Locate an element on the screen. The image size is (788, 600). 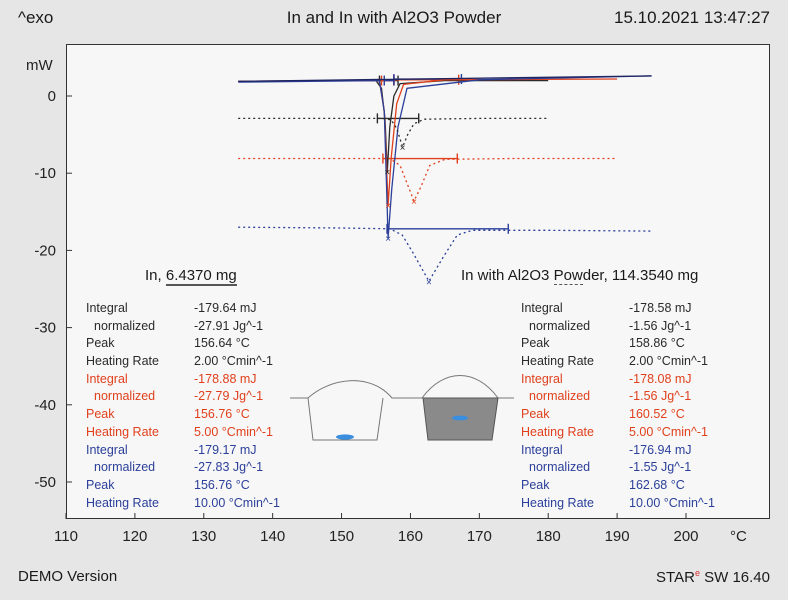
x-axis-unit-label: °C is located at coordinates (738, 536).